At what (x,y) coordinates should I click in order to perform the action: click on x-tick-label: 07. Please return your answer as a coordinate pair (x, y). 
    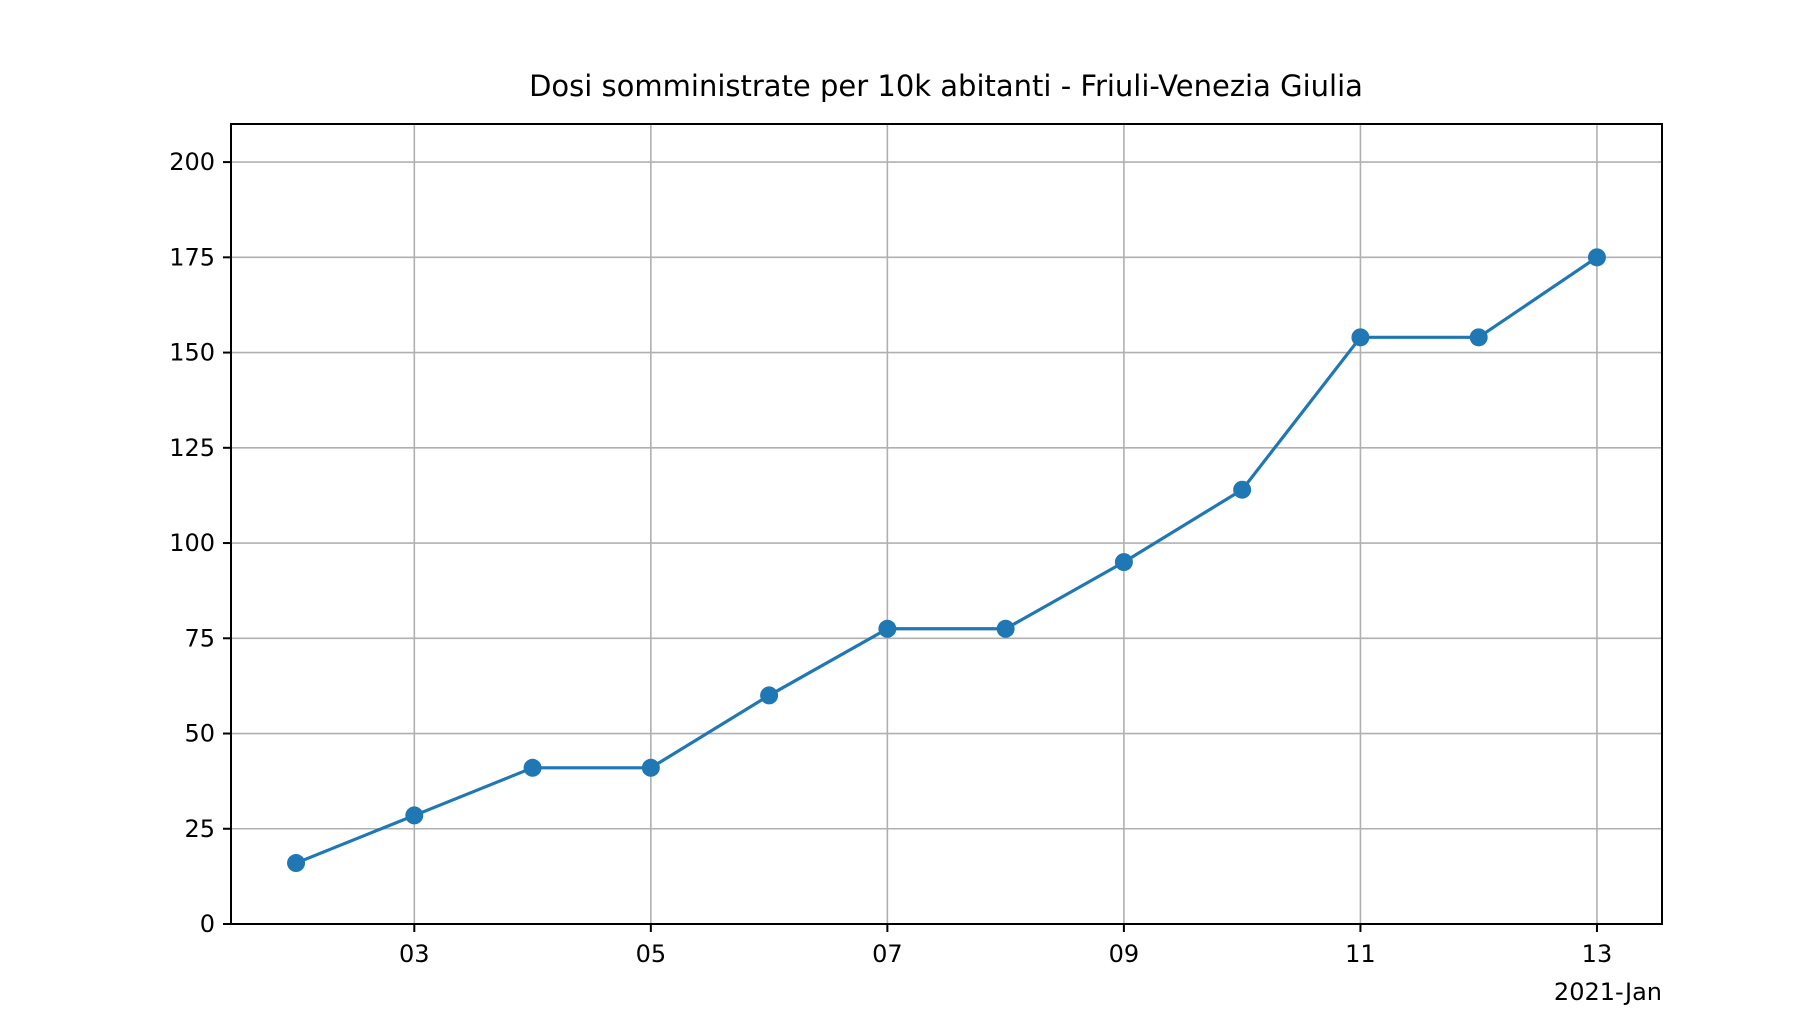
    Looking at the image, I should click on (887, 954).